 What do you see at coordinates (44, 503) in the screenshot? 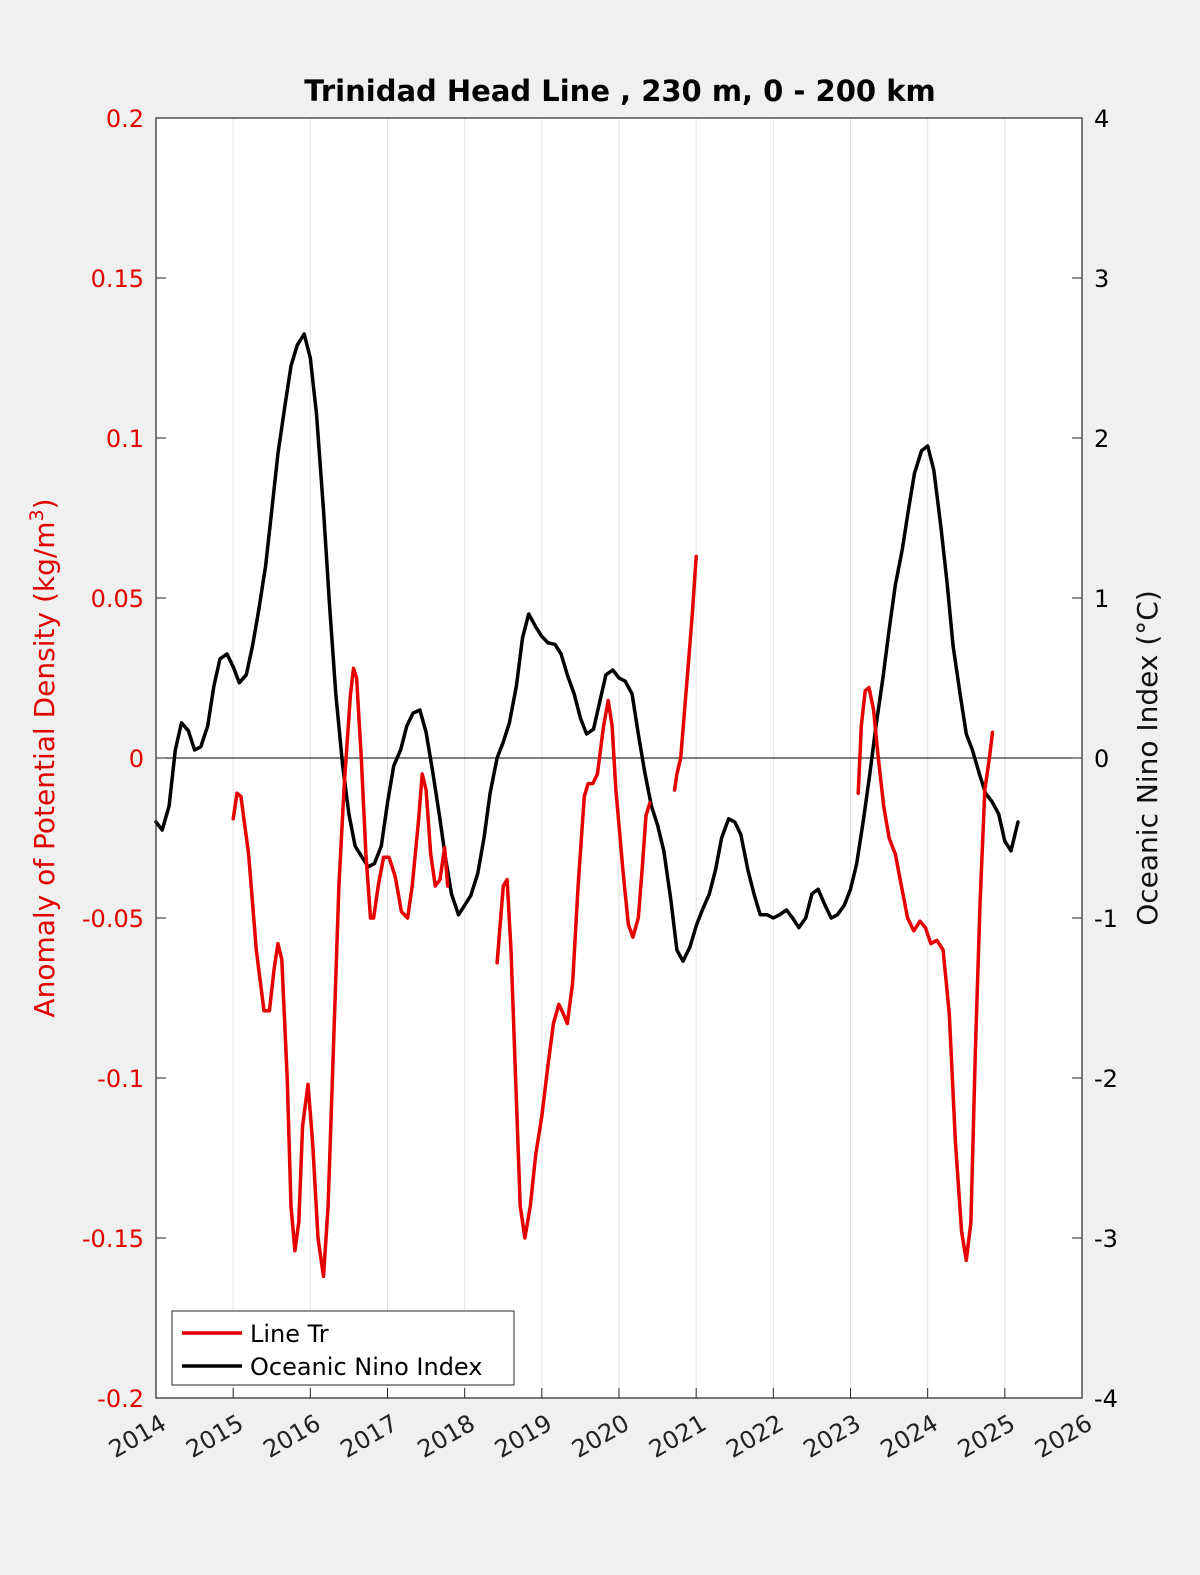
I see `left-axis-label-suffix: )` at bounding box center [44, 503].